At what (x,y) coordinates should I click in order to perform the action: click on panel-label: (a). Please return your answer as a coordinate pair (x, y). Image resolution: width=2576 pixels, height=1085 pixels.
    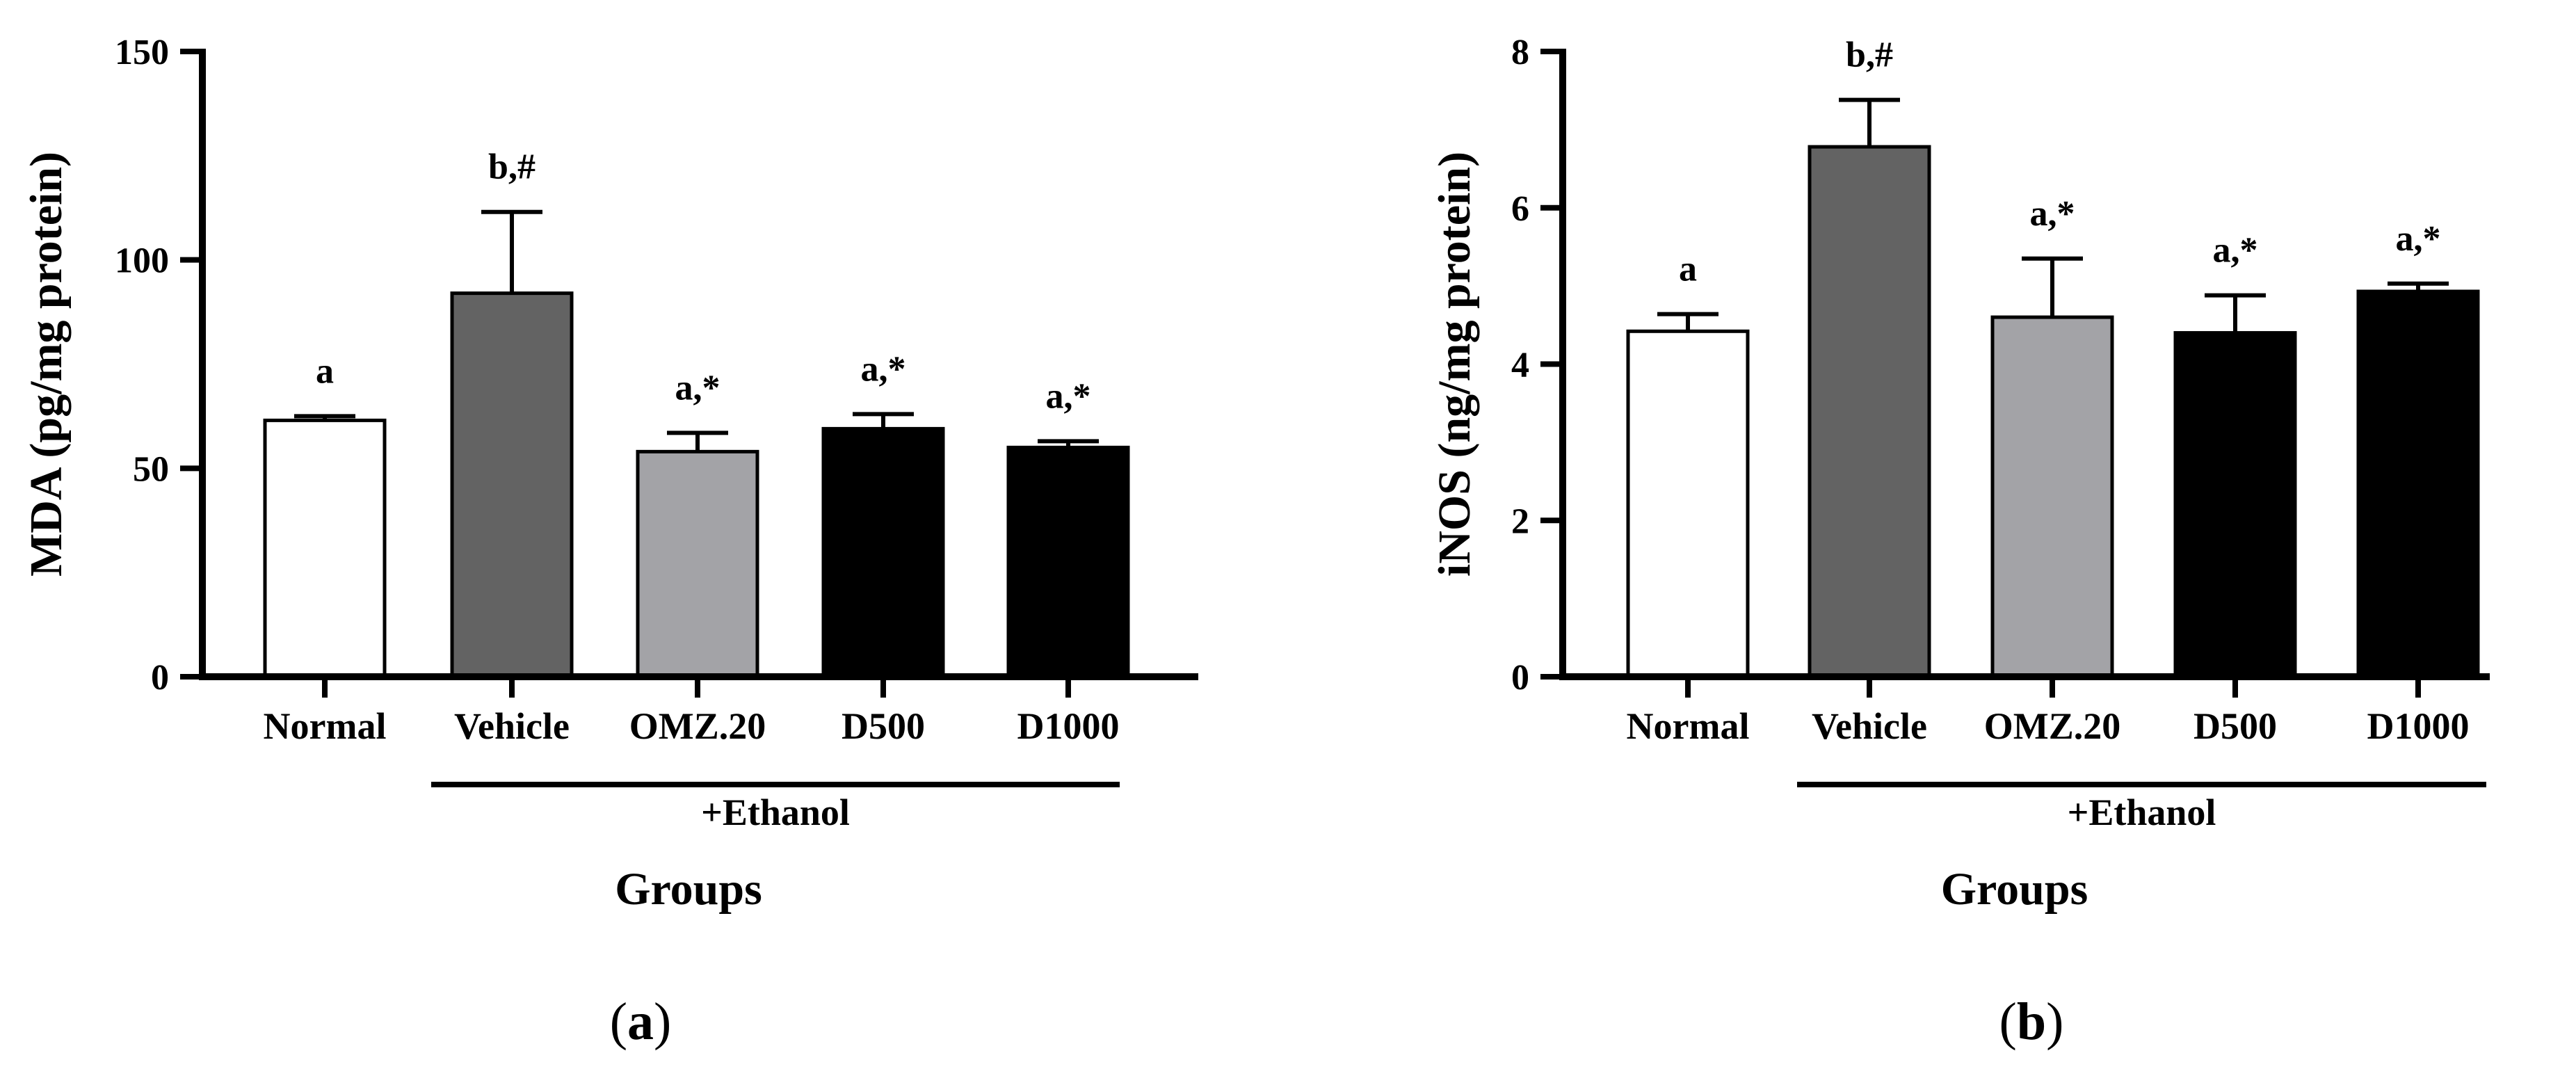
    Looking at the image, I should click on (641, 1021).